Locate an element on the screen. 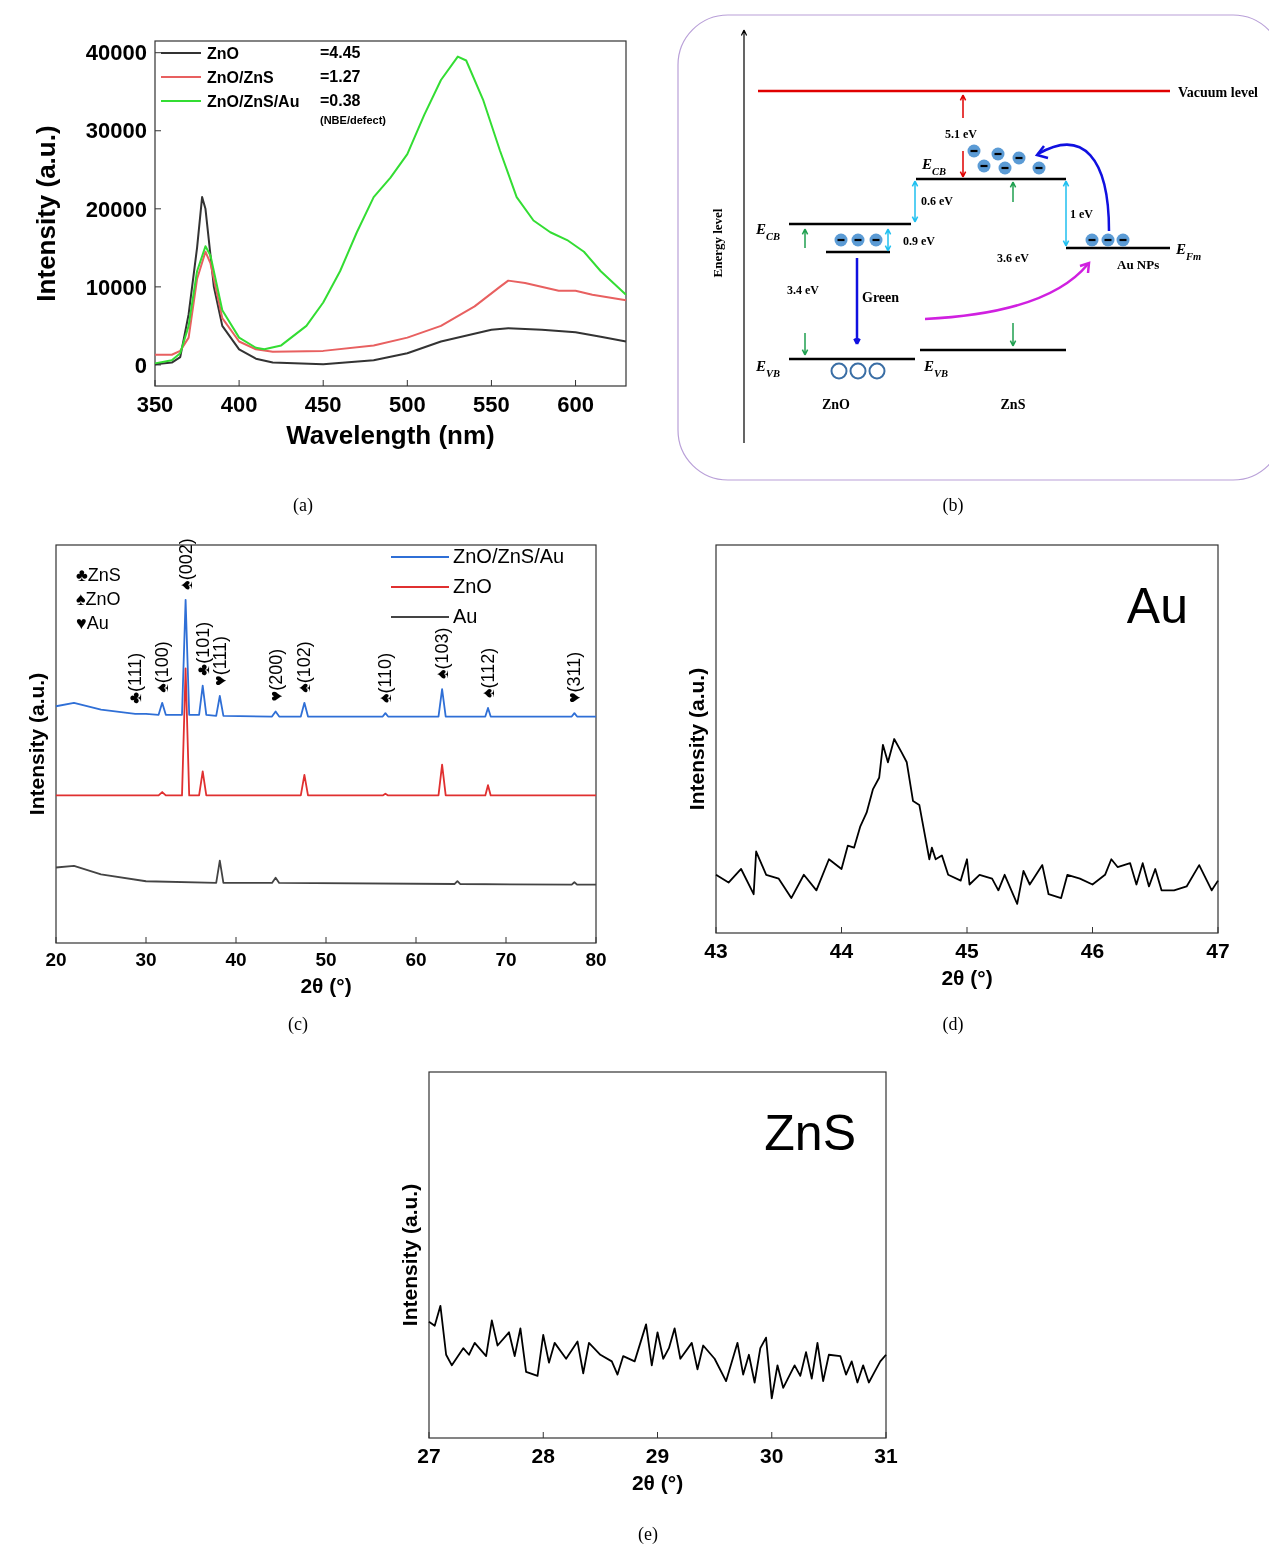 This screenshot has width=1277, height=1548. x-tick-label: 27 is located at coordinates (429, 1455).